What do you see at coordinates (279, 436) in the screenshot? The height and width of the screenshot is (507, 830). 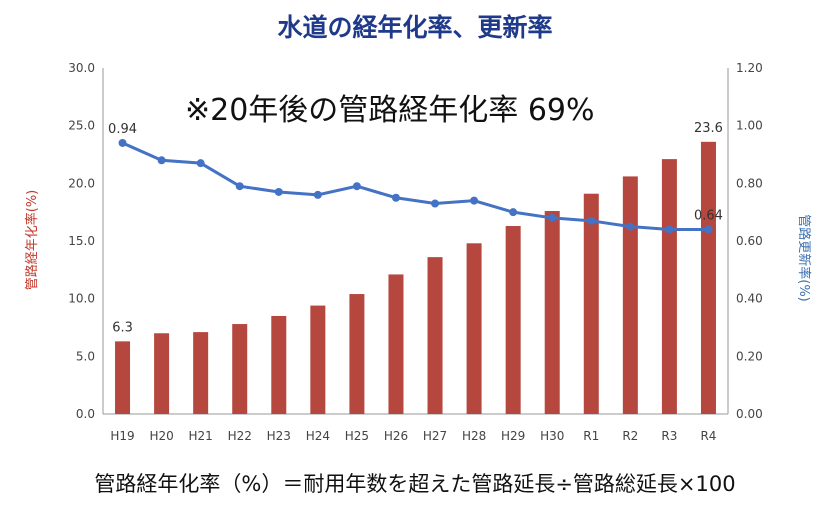 I see `x-tick-label: H23` at bounding box center [279, 436].